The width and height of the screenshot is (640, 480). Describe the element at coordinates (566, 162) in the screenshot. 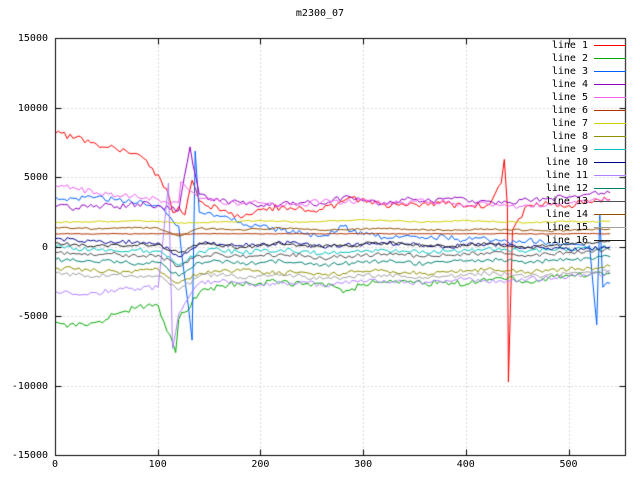

I see `legend-label: line 10` at that location.